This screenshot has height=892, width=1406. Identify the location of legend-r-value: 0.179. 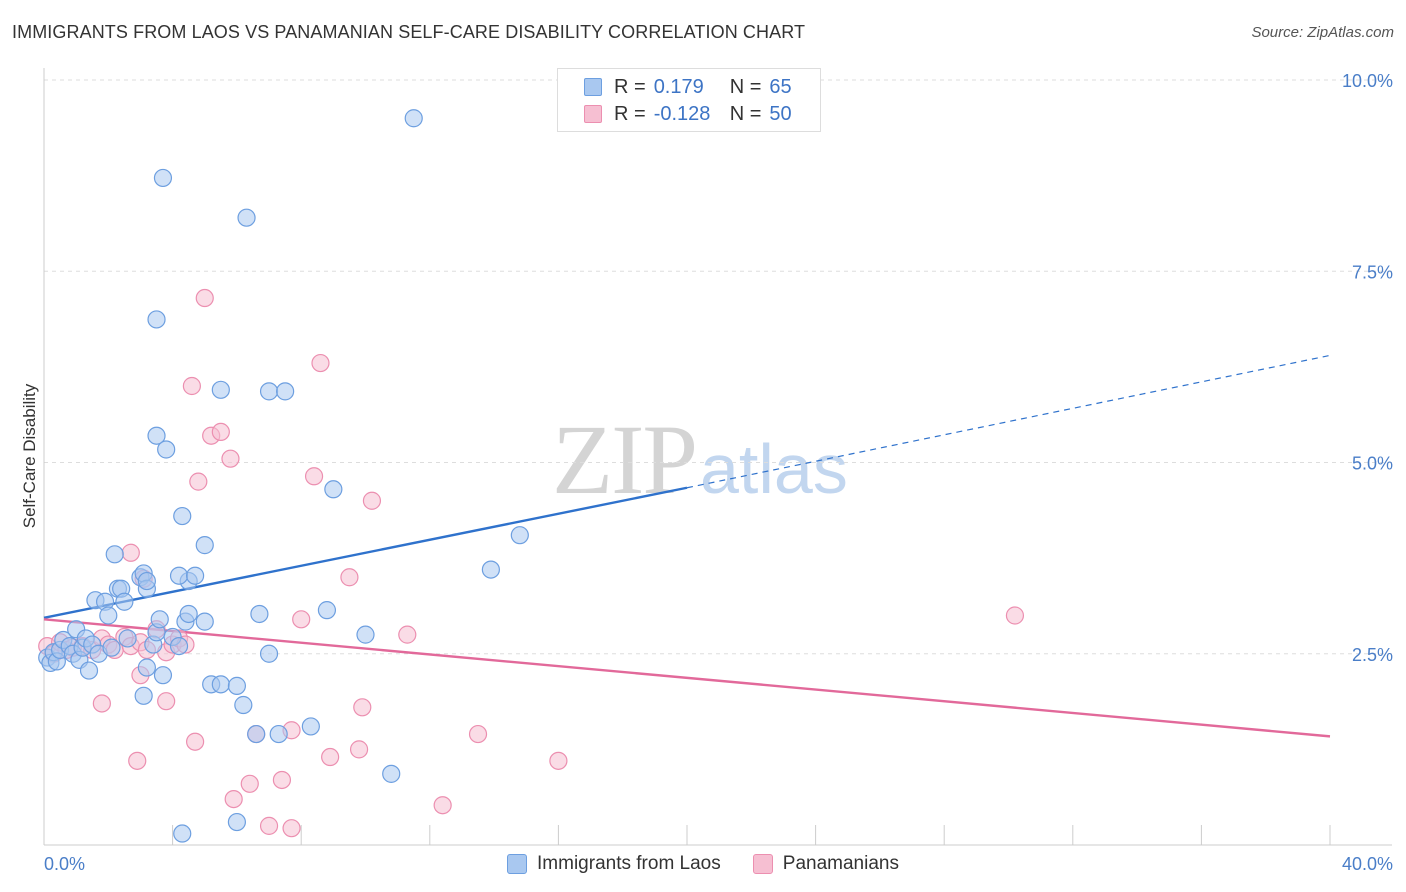
(678, 86).